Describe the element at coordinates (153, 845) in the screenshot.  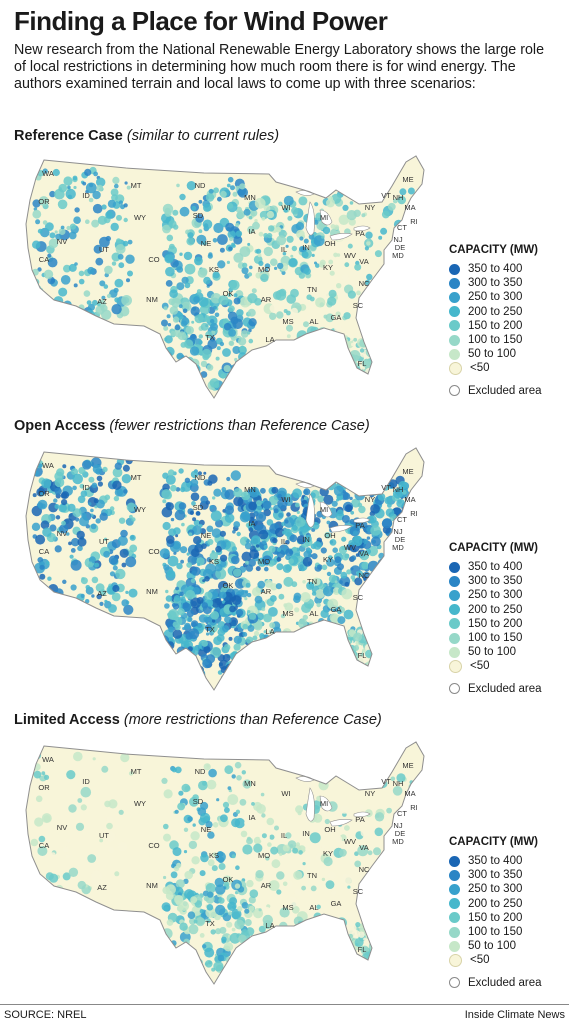
I see `state-label: CO` at that location.